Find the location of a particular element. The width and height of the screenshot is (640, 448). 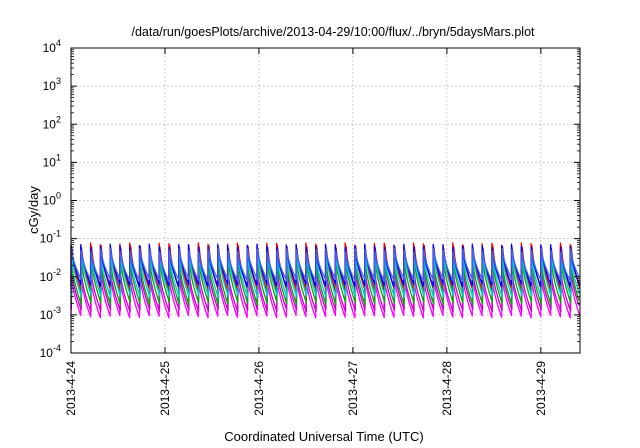

series-layer is located at coordinates (325, 280).